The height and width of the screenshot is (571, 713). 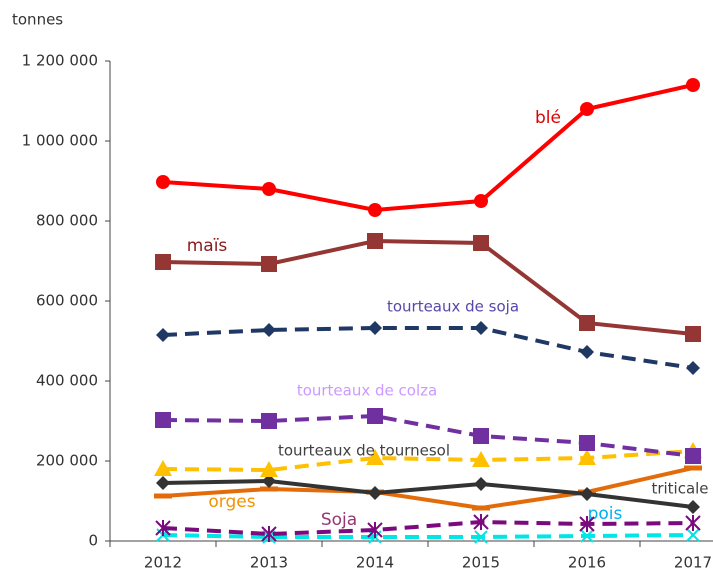 I want to click on series-label: maïs, so click(x=207, y=246).